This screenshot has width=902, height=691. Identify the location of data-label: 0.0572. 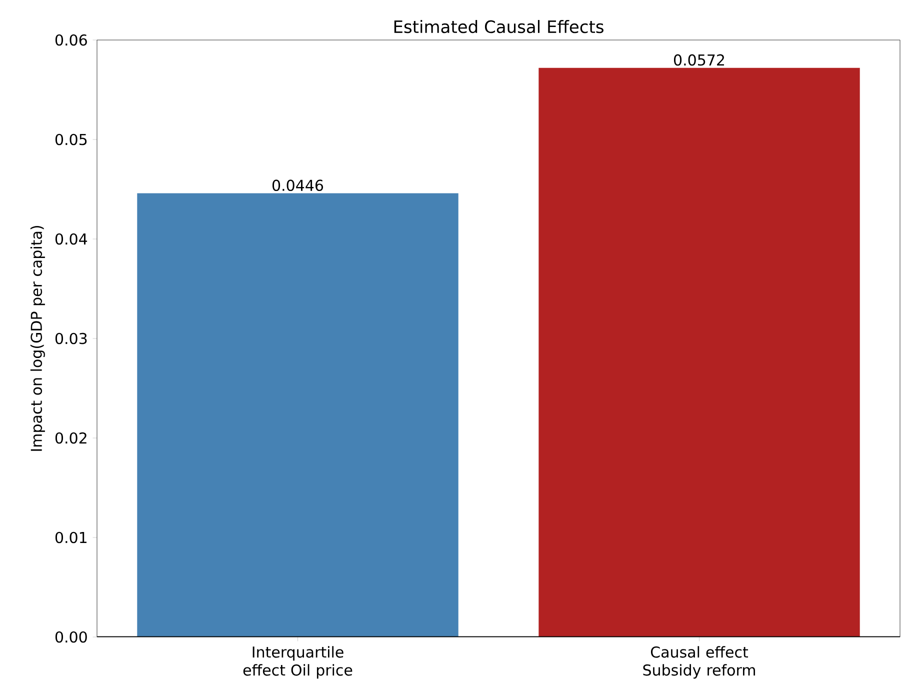
(699, 60).